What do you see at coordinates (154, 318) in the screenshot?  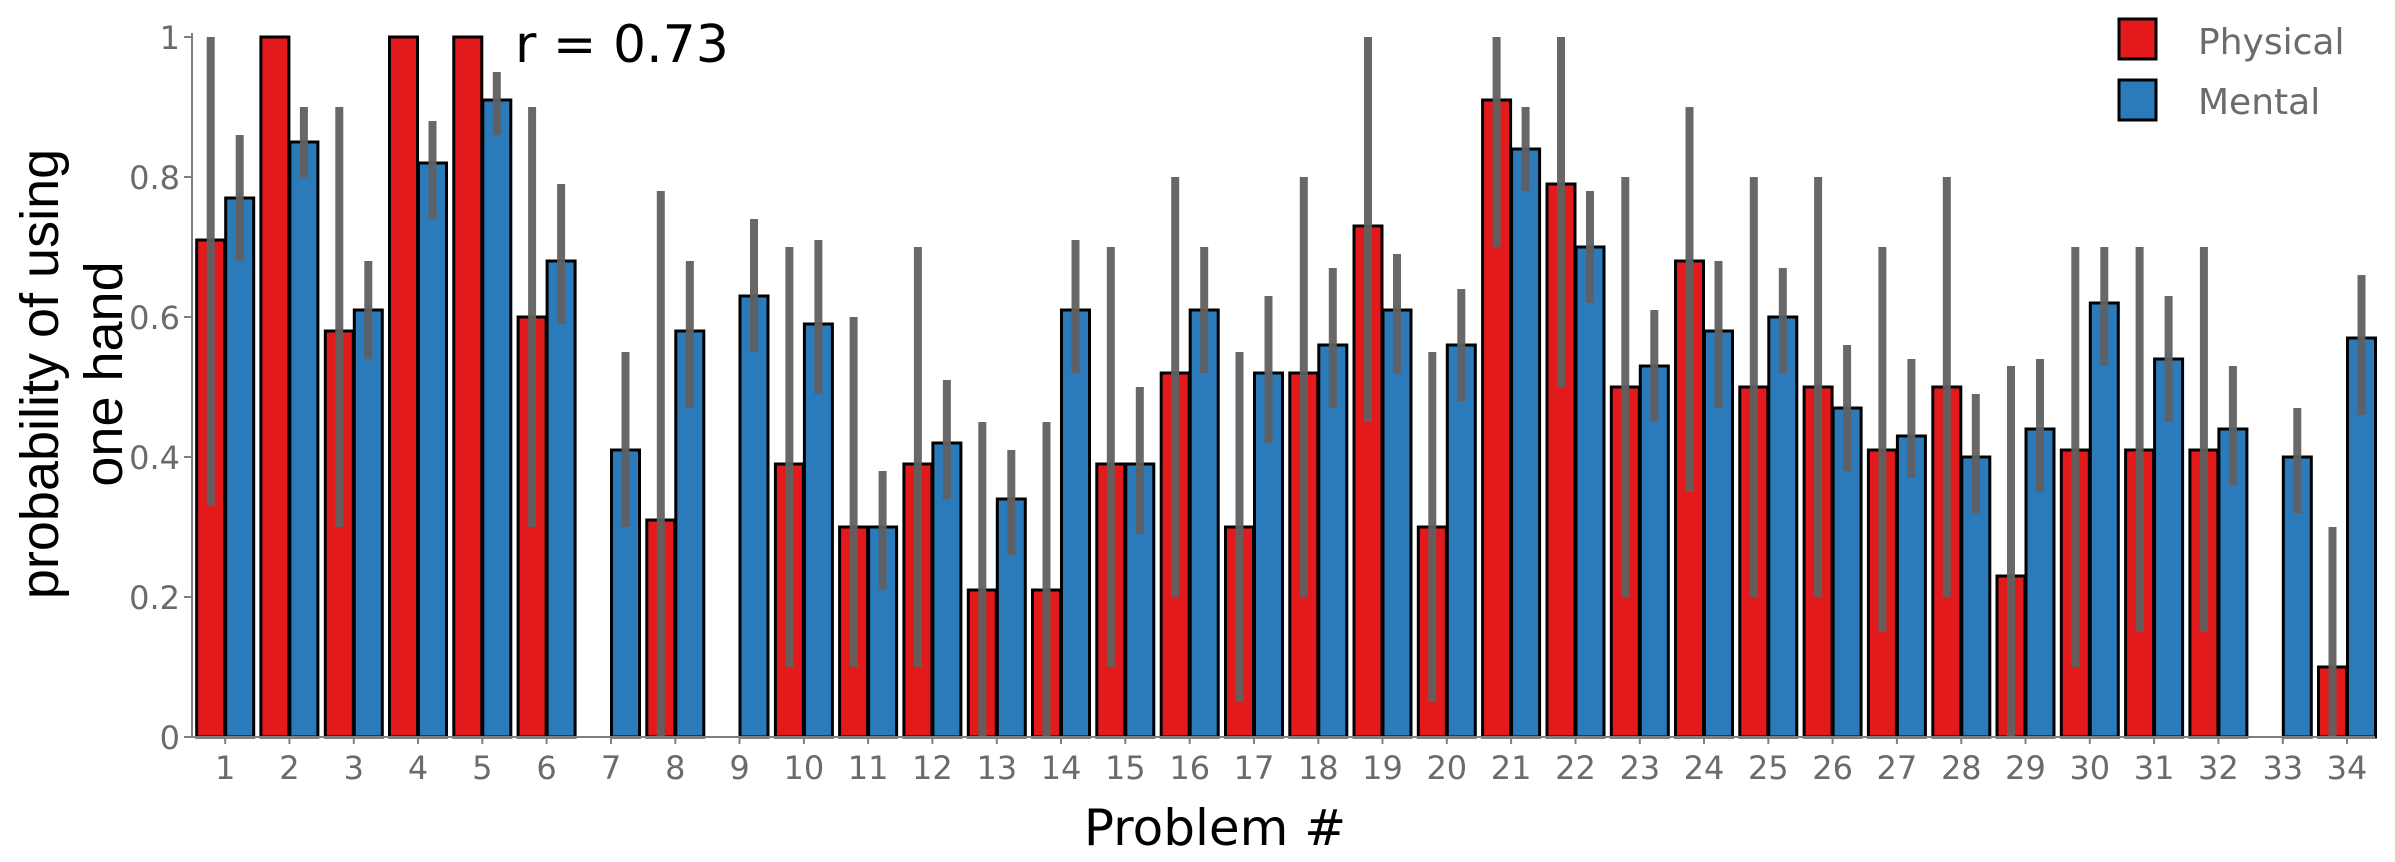 I see `y-tick-label: 0.6` at bounding box center [154, 318].